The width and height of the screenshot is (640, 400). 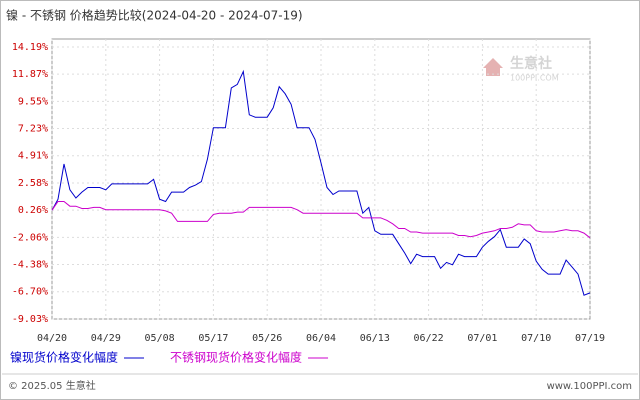 What do you see at coordinates (321, 338) in the screenshot?
I see `x-tick-label: 06/04` at bounding box center [321, 338].